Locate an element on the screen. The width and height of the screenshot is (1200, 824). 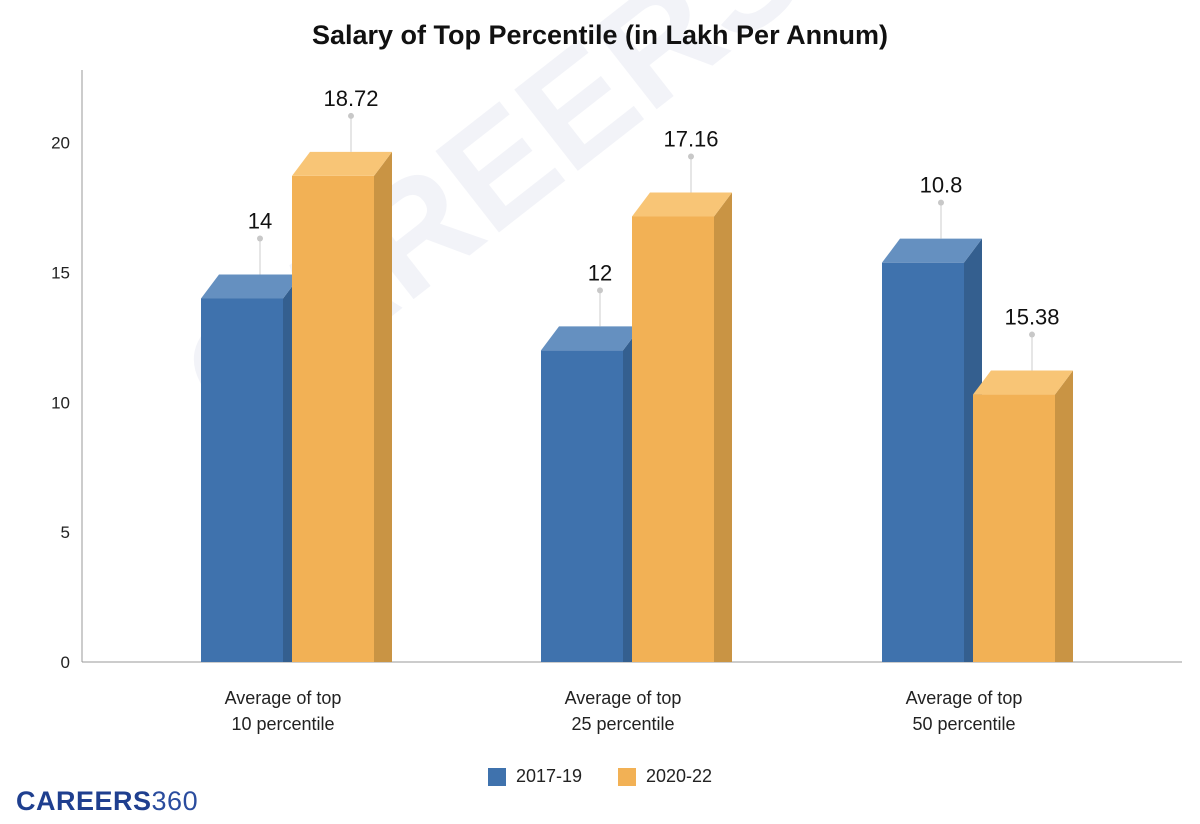
legend-label-series-2: 2020-22 is located at coordinates (679, 776).